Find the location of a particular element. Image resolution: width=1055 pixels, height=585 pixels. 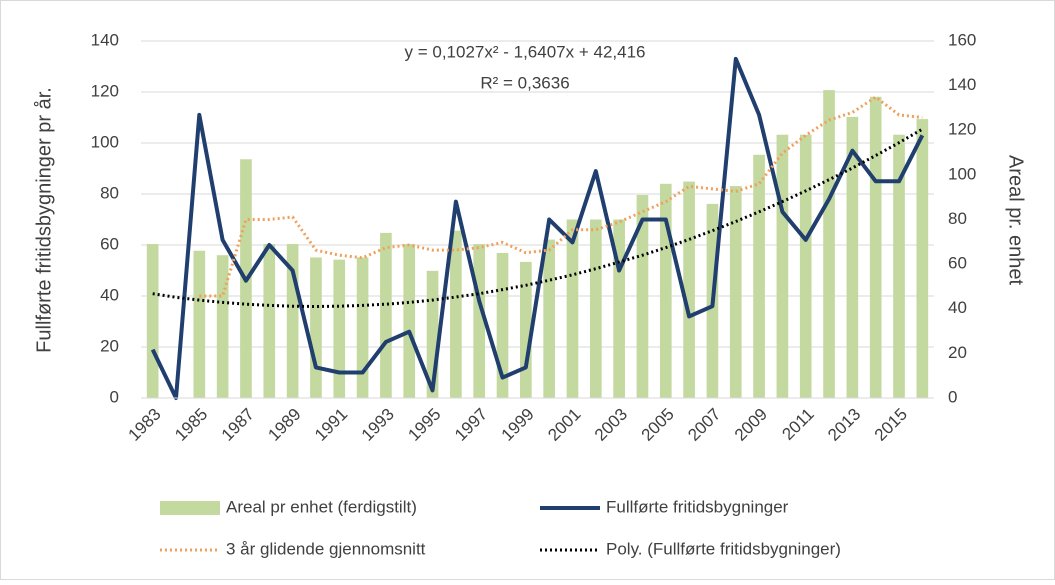

y2-tick-label: 100 is located at coordinates (962, 173).